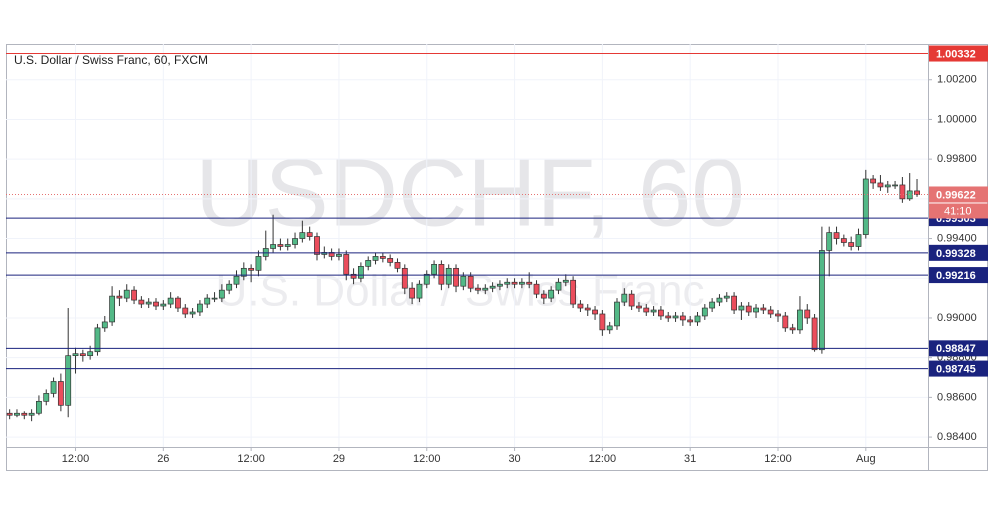 This screenshot has width=991, height=507. What do you see at coordinates (163, 459) in the screenshot?
I see `x-tick-label: 26` at bounding box center [163, 459].